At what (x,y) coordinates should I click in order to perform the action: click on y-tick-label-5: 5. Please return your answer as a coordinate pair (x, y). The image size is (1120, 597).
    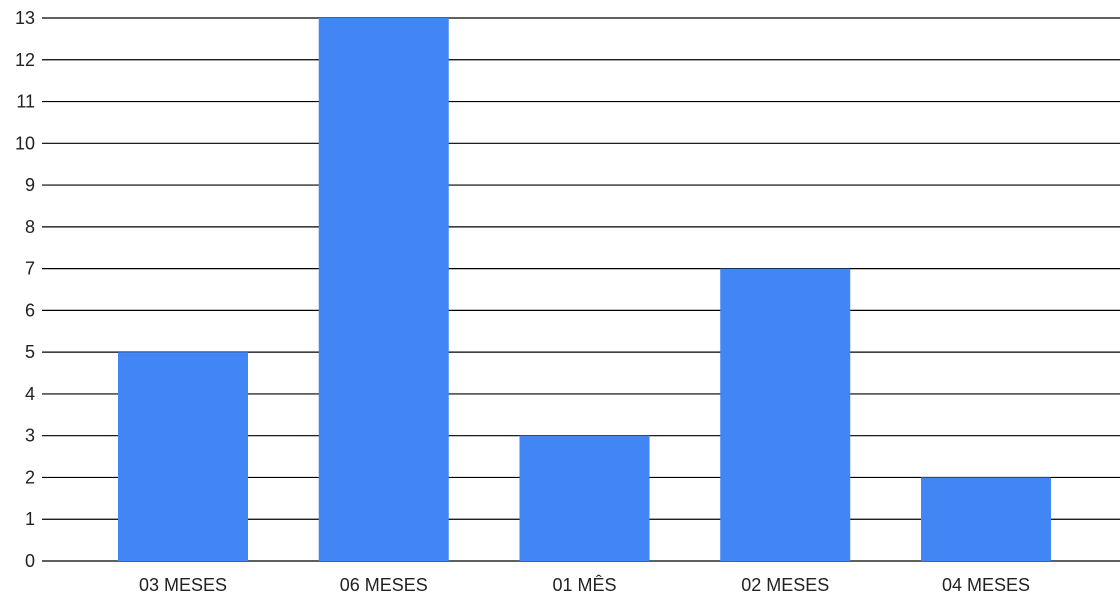
    Looking at the image, I should click on (30, 352).